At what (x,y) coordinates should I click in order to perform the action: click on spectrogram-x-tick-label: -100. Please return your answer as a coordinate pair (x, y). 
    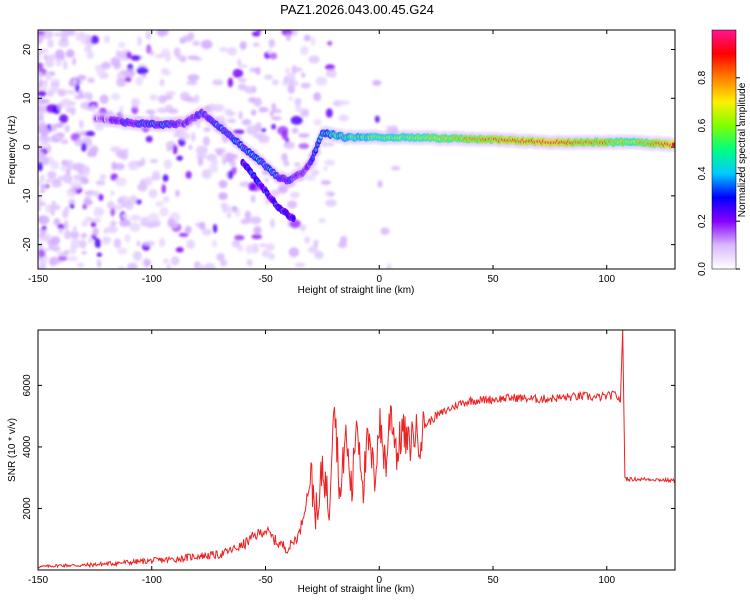
    Looking at the image, I should click on (152, 279).